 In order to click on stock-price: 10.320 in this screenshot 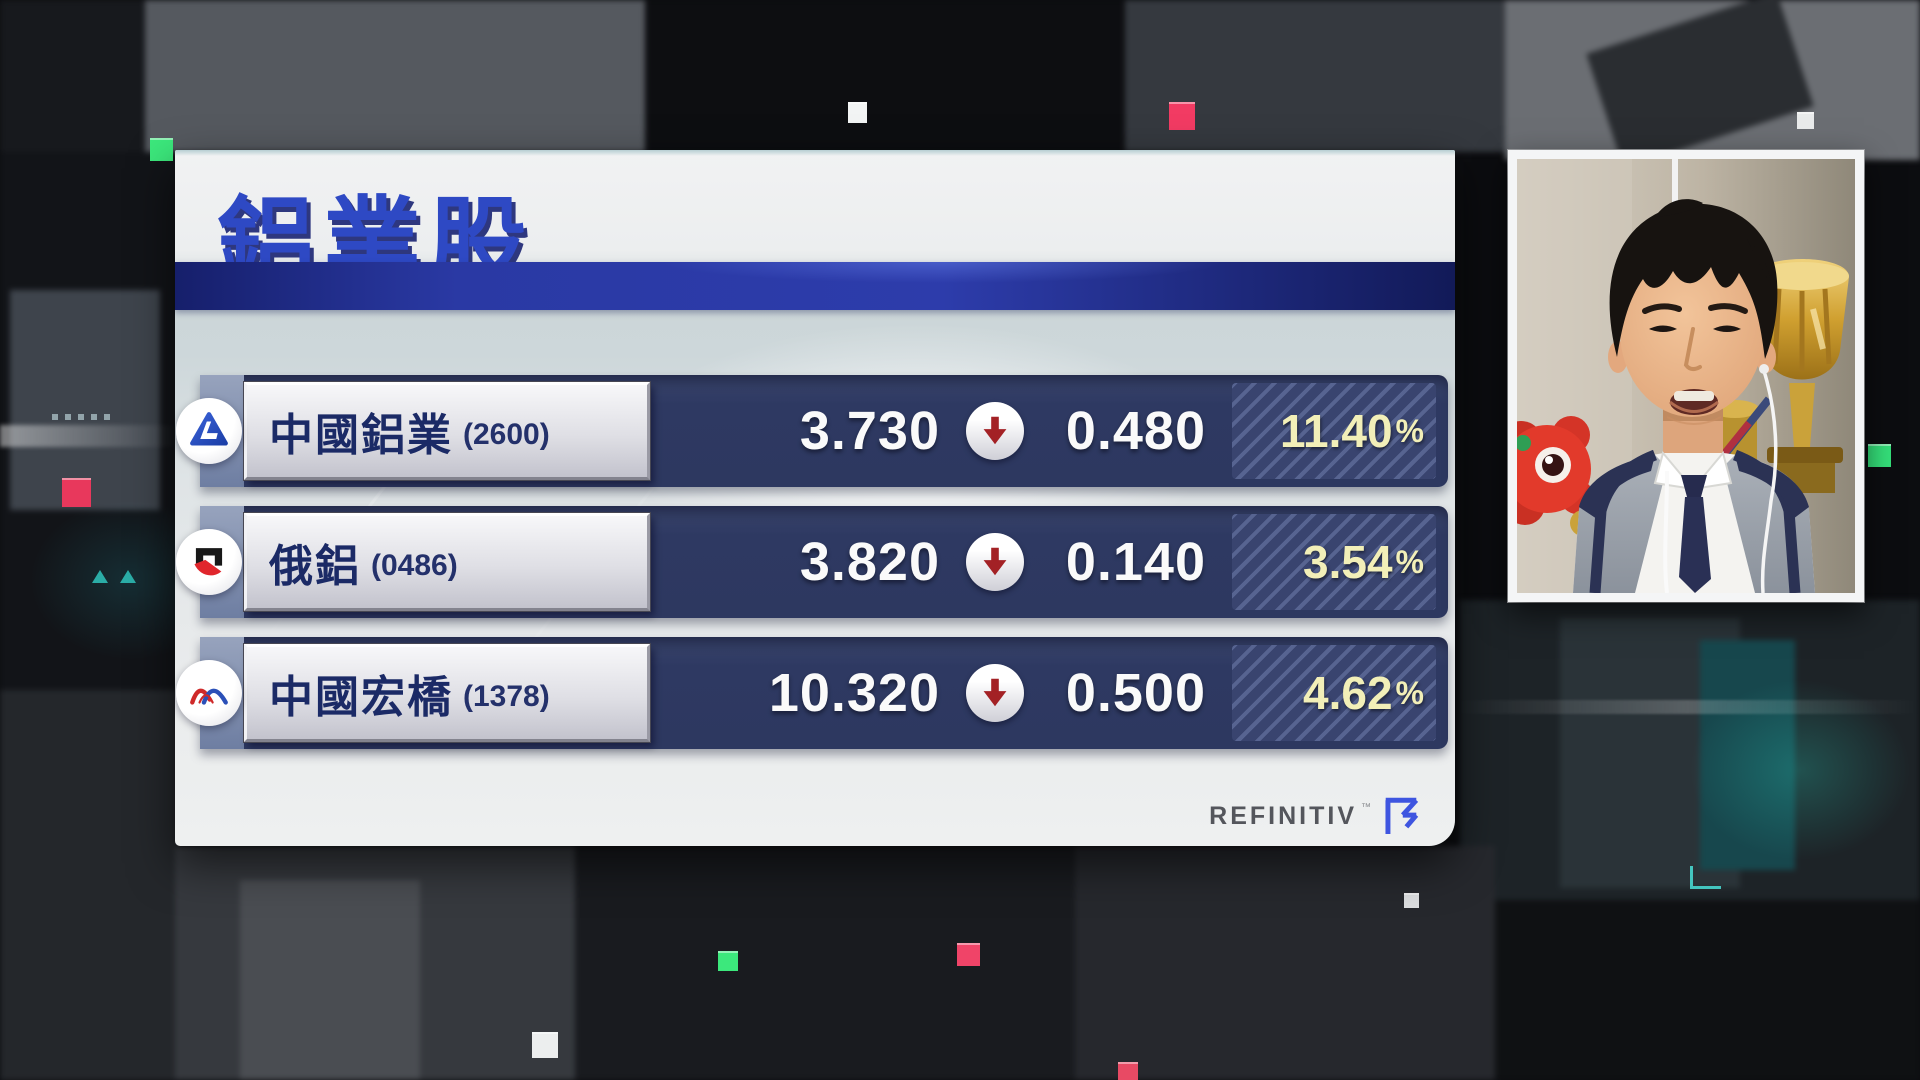, I will do `click(854, 693)`.